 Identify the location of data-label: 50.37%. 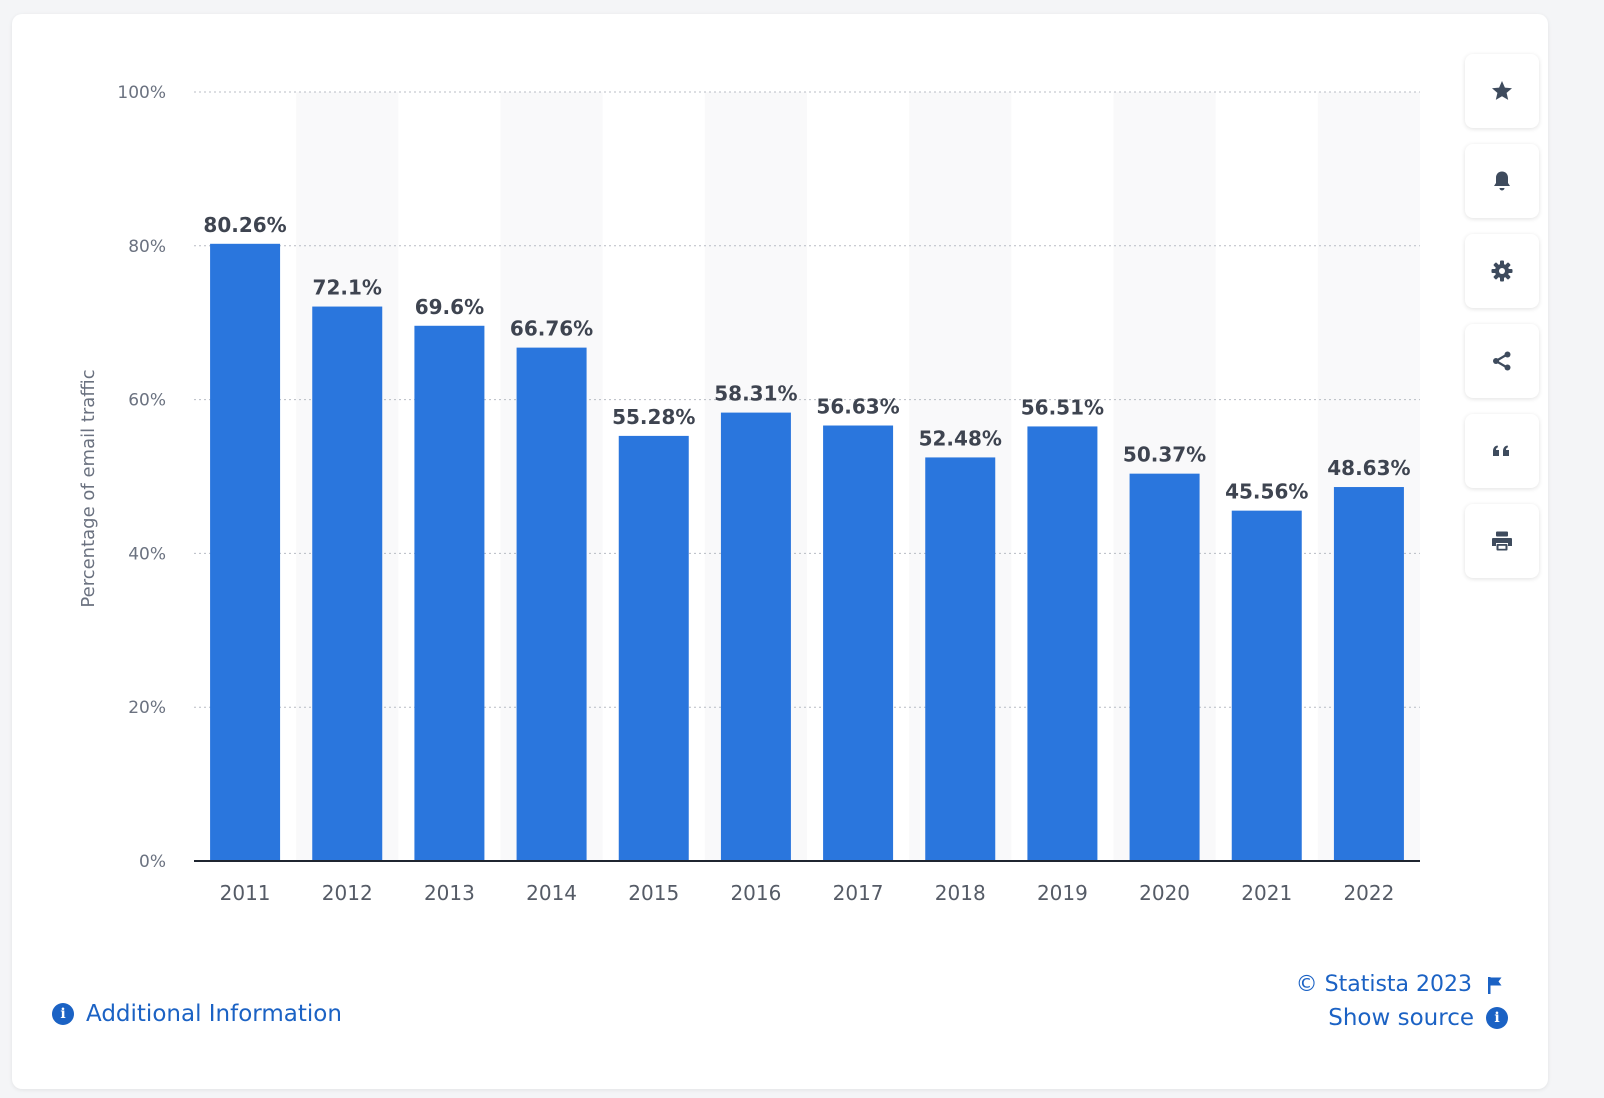
(1164, 455).